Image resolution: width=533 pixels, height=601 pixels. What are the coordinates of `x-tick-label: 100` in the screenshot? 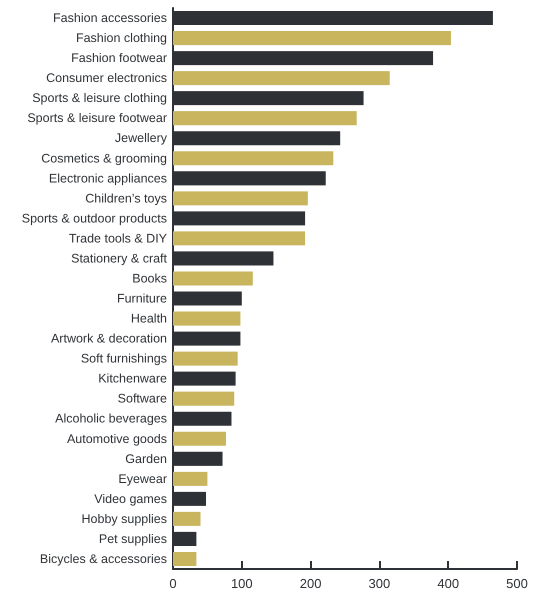 It's located at (241, 583).